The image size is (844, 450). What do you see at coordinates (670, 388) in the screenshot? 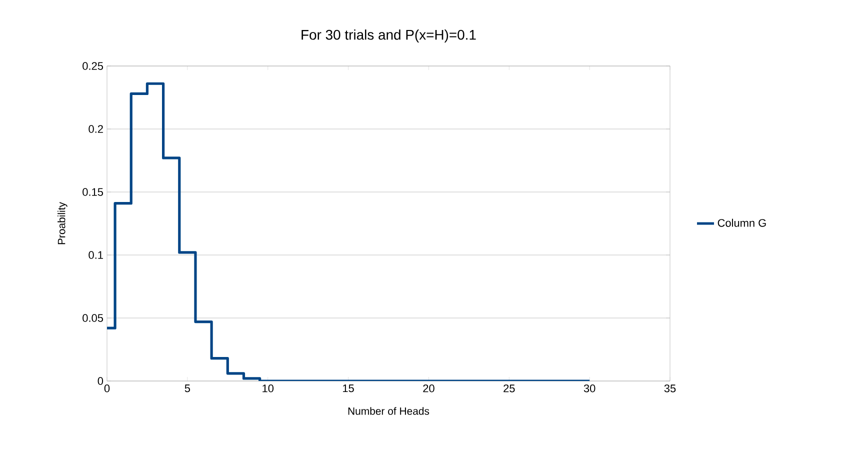
I see `x-tick-label: 35` at bounding box center [670, 388].